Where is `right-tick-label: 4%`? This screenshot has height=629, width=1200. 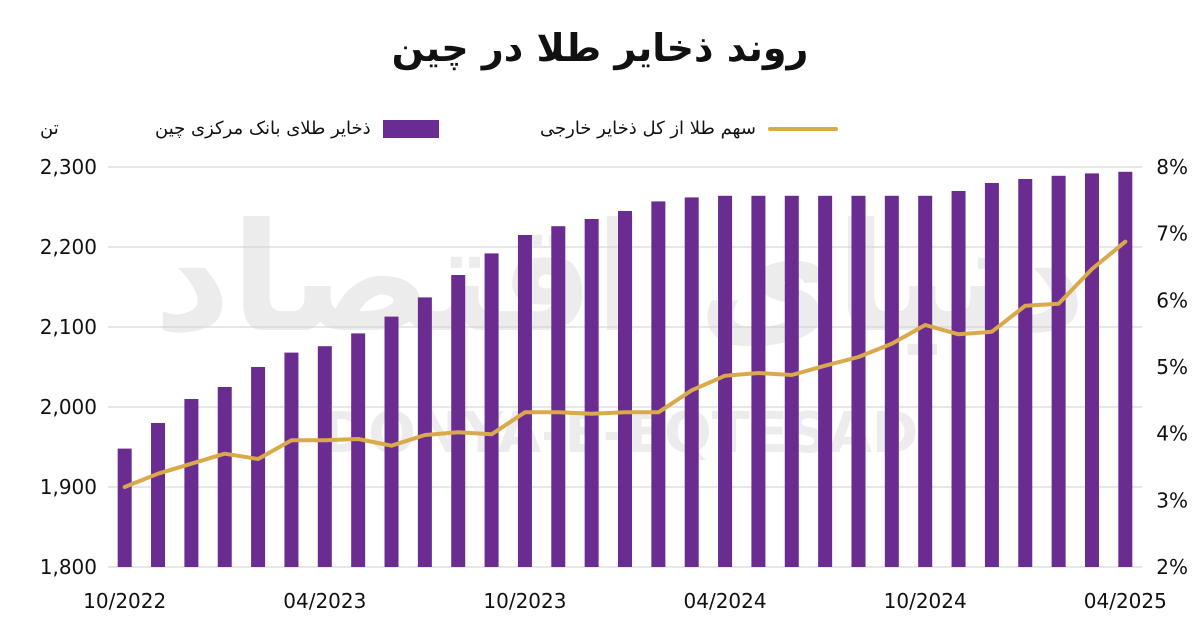 right-tick-label: 4% is located at coordinates (1172, 434).